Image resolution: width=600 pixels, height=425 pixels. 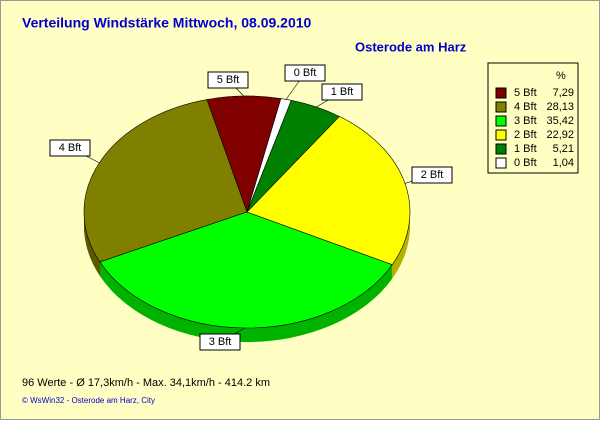 I want to click on slice-label: 2 Bft, so click(x=432, y=175).